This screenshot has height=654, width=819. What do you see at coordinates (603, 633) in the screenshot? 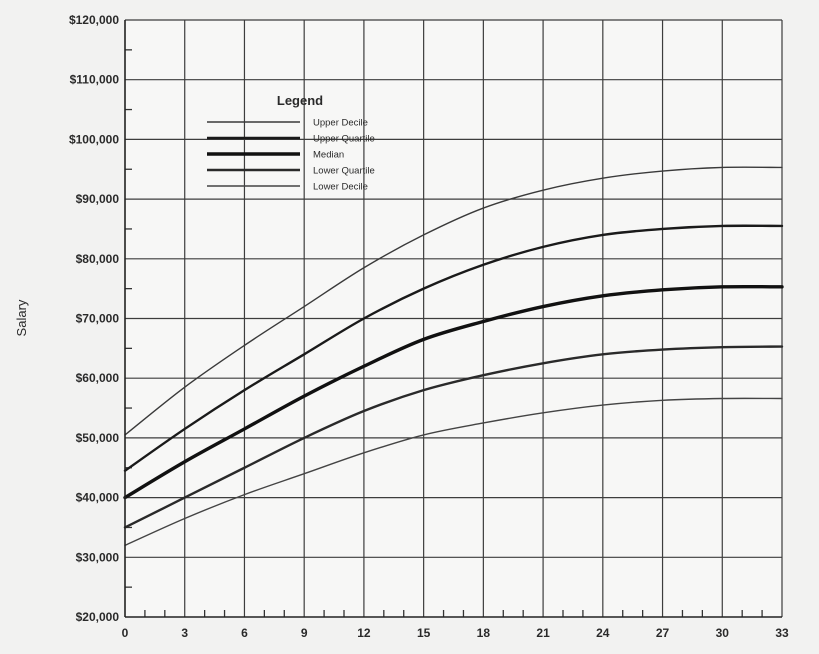
I see `x-tick-label: 24` at bounding box center [603, 633].